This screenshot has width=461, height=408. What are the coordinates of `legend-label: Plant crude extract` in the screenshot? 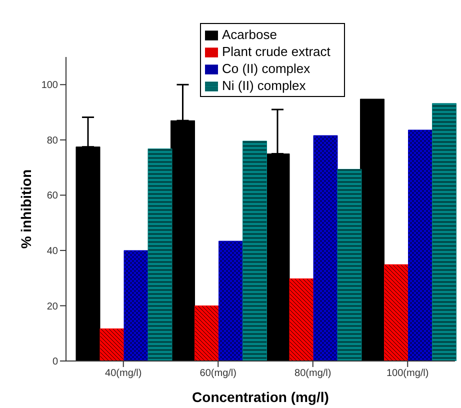 It's located at (276, 51).